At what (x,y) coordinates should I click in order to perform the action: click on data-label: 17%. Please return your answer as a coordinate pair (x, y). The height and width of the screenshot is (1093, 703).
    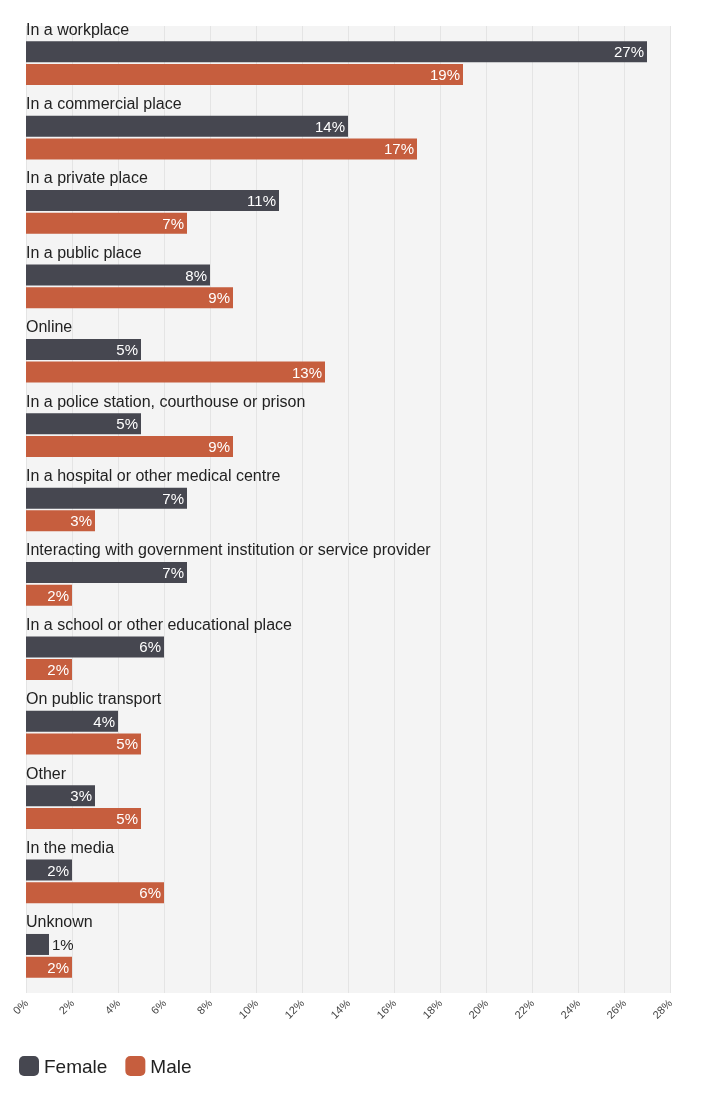
    Looking at the image, I should click on (398, 149).